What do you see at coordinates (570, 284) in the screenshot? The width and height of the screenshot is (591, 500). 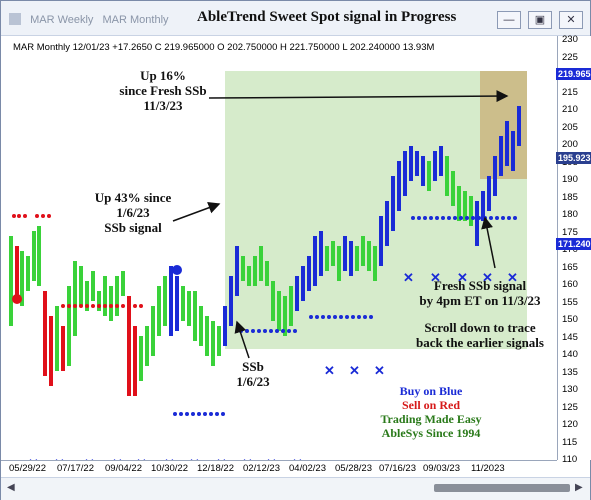 I see `price-tick: 160` at bounding box center [570, 284].